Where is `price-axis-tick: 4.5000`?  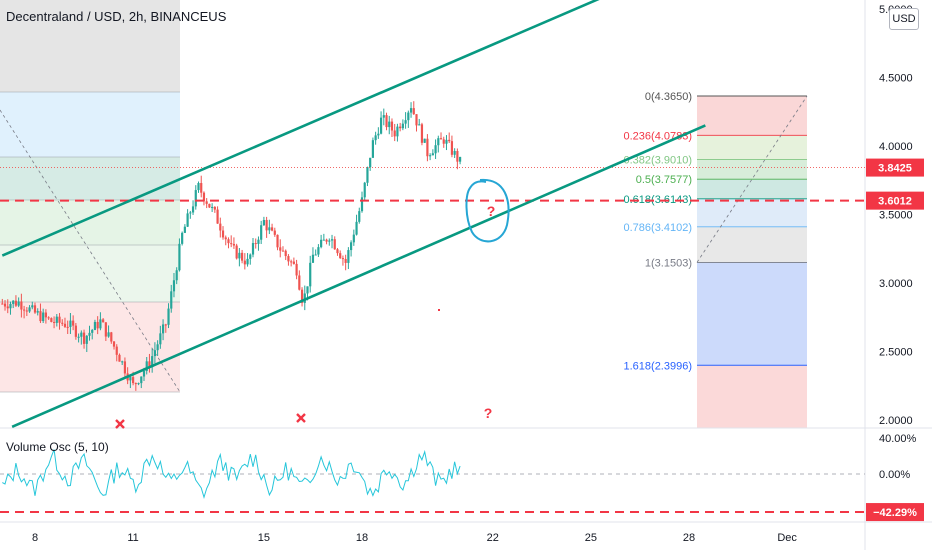 price-axis-tick: 4.5000 is located at coordinates (896, 79).